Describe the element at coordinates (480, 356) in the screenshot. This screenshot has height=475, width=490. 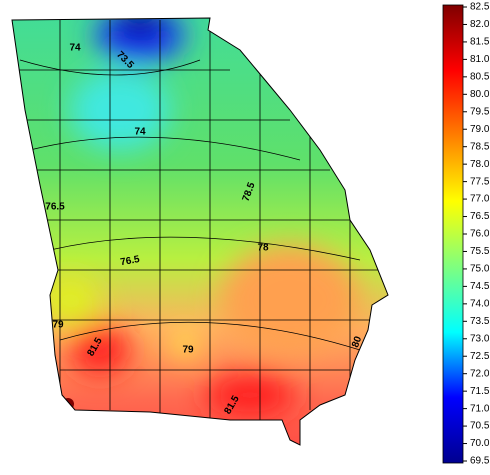
I see `colorbar-tick-label: 72.5` at that location.